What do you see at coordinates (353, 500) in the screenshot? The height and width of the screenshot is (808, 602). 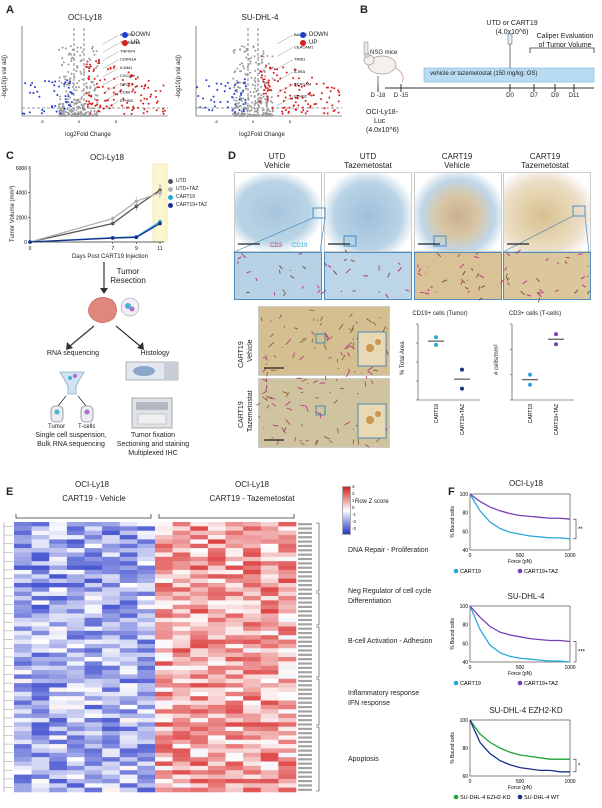 I see `zscore-tick-1: 1` at bounding box center [353, 500].